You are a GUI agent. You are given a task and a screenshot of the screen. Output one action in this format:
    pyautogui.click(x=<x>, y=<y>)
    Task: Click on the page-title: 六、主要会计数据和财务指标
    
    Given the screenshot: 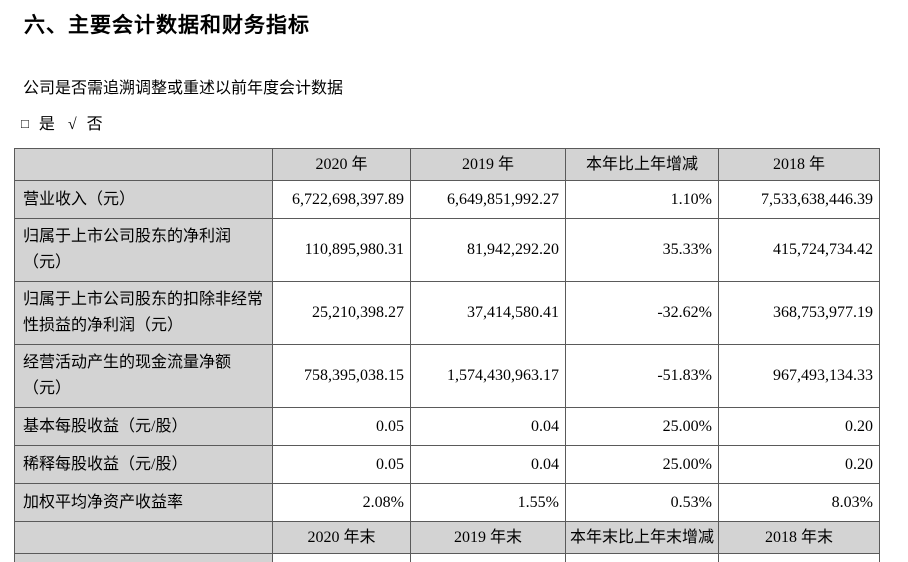 What is the action you would take?
    pyautogui.click(x=167, y=25)
    